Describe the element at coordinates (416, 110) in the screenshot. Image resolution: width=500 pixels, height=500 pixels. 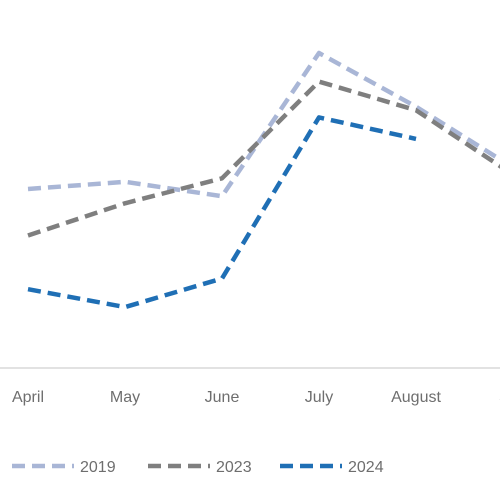
I see `data-point-2023-August` at that location.